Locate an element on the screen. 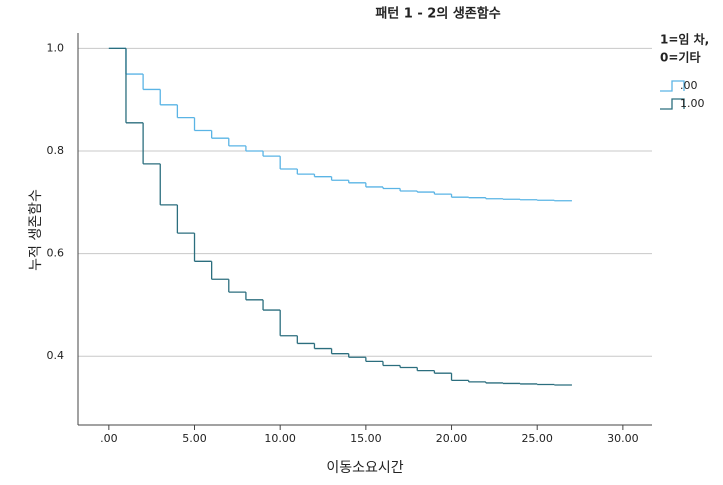  y-tick-label: 0.8 is located at coordinates (56, 150).